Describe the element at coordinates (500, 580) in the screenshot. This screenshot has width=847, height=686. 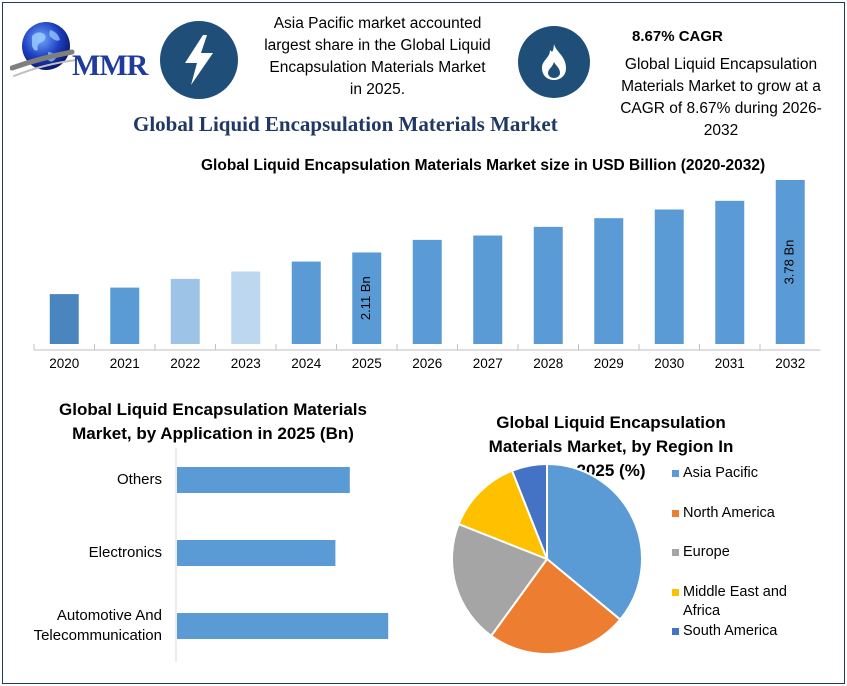
I see `pie-slice-europe` at that location.